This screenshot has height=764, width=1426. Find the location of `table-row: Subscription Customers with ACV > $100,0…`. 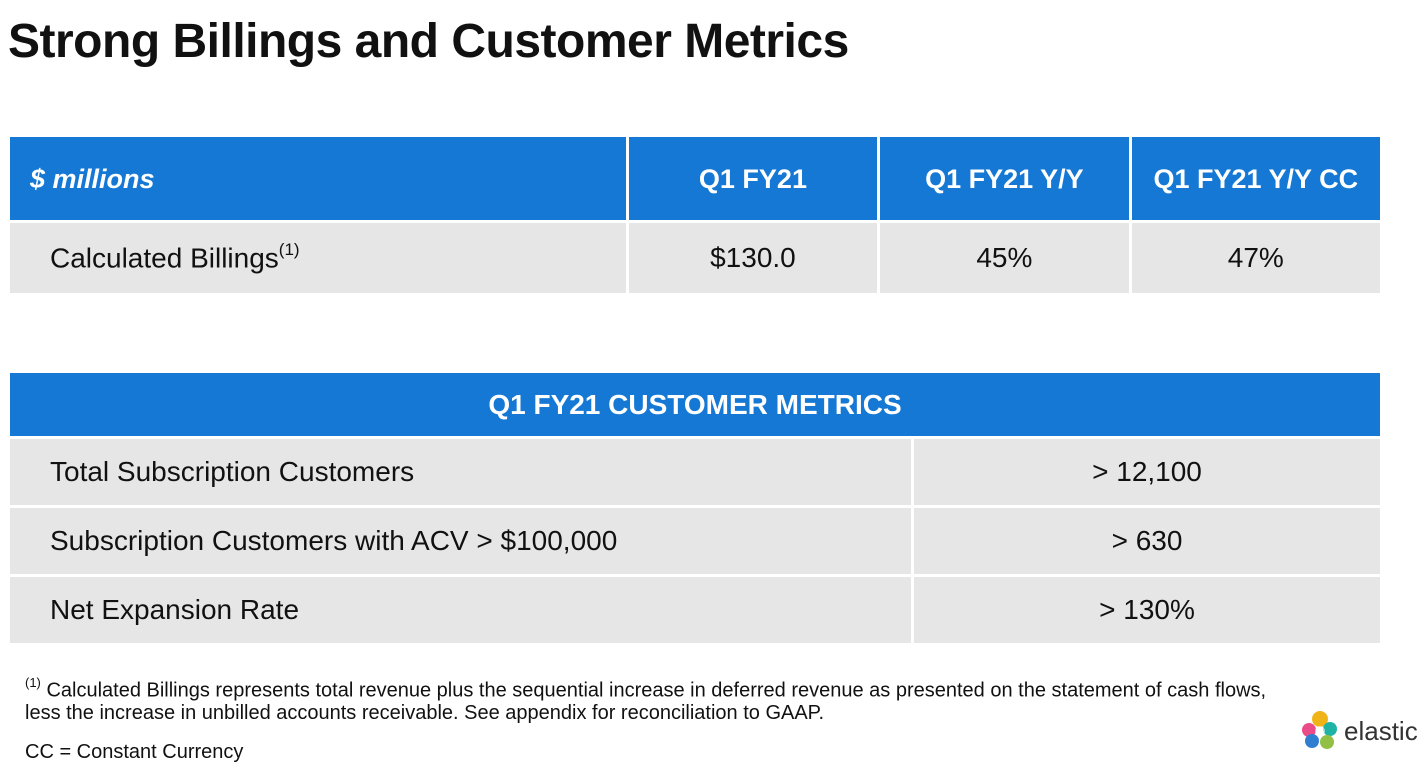

table-row: Subscription Customers with ACV > $100,0… is located at coordinates (695, 541).